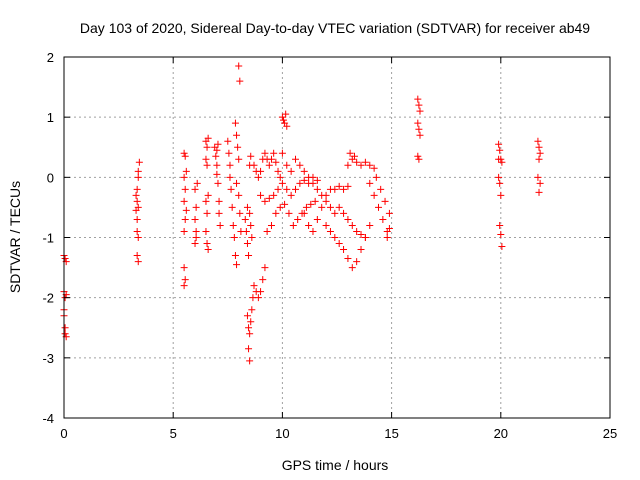 Image resolution: width=640 pixels, height=480 pixels. What do you see at coordinates (48, 298) in the screenshot?
I see `y-tick-label: -2` at bounding box center [48, 298].